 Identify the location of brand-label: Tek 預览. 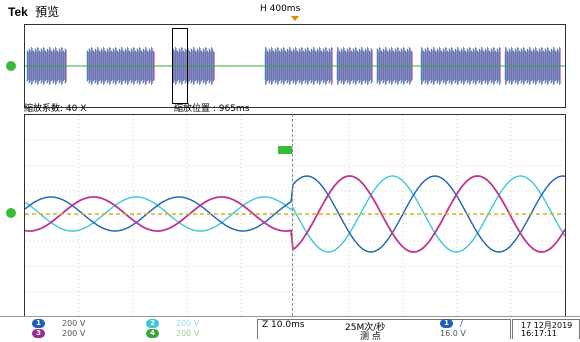
(33, 11).